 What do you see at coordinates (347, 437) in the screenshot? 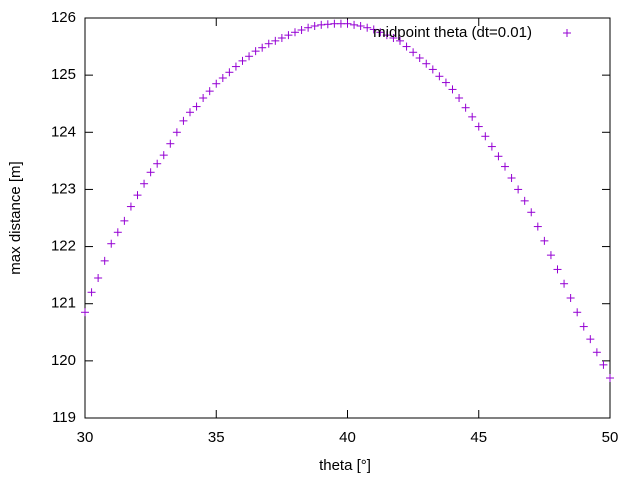
I see `x-tick-label: 40` at bounding box center [347, 437].